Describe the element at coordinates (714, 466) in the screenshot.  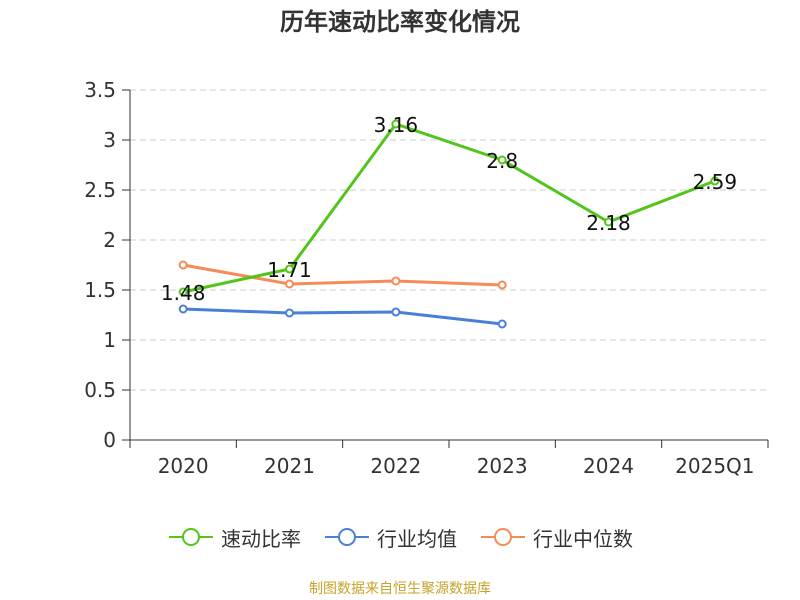
I see `x-tick-label: 2025Q1` at that location.